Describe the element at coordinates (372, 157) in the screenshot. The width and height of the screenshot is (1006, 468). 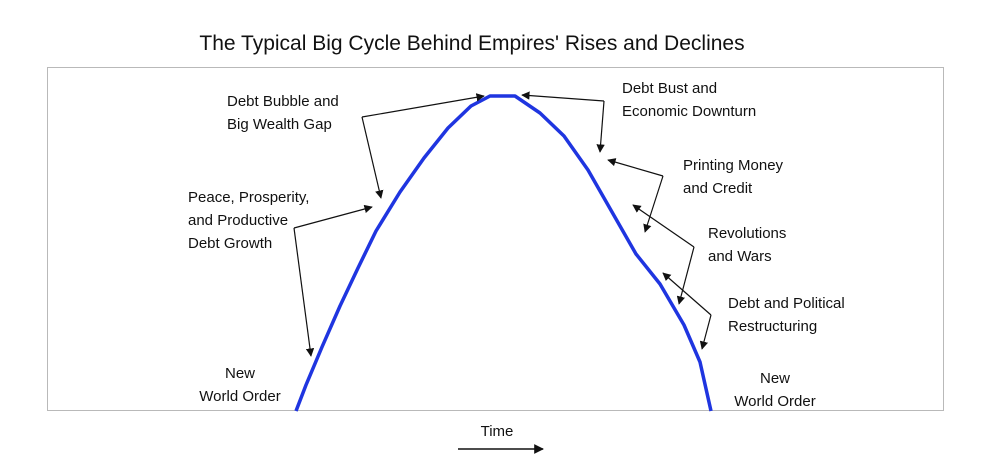
I see `arrow-debt-bubble-curve` at that location.